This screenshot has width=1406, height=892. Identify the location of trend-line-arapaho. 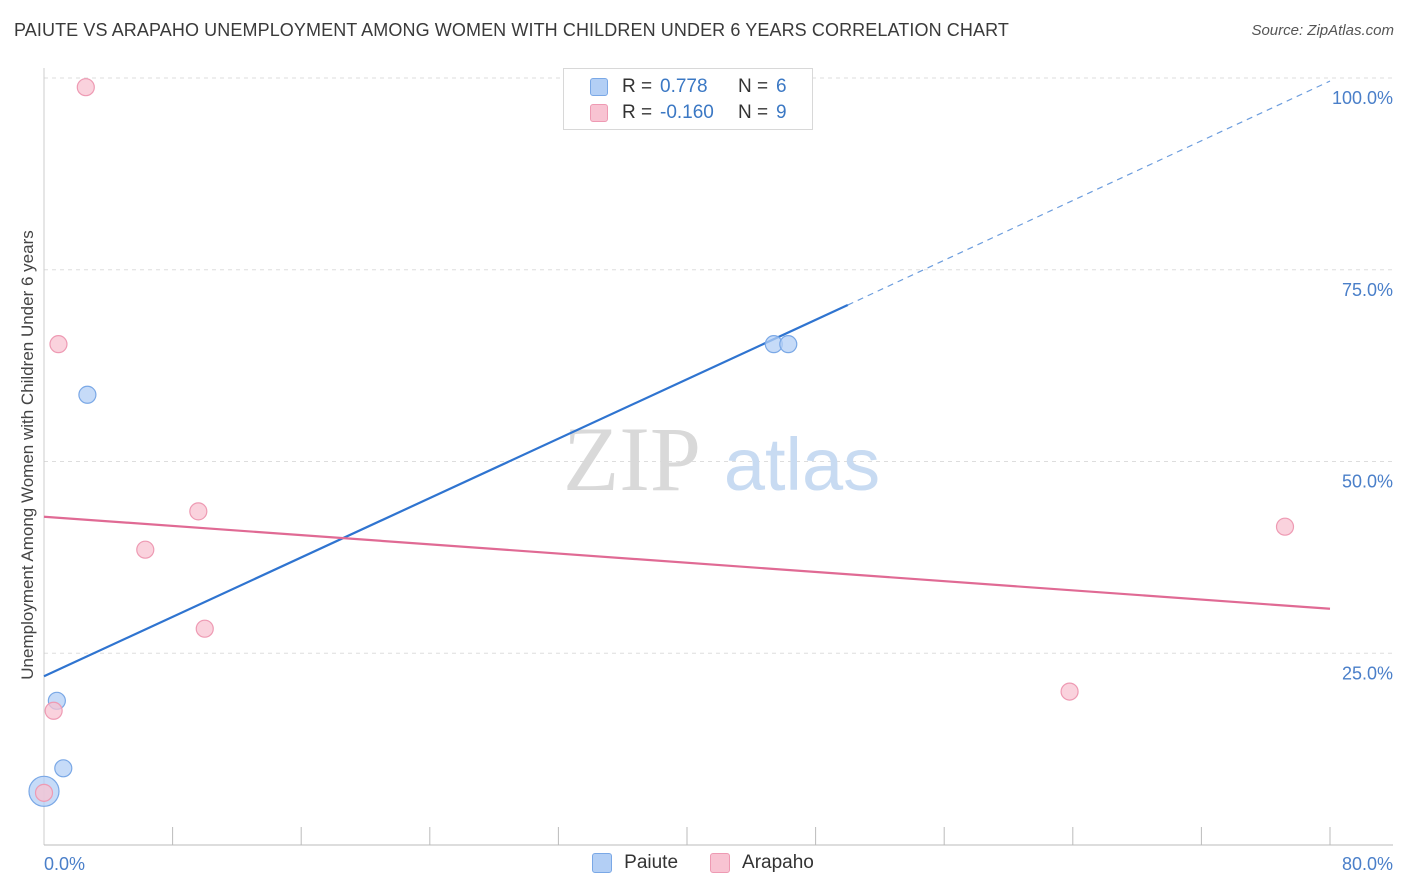
(687, 562).